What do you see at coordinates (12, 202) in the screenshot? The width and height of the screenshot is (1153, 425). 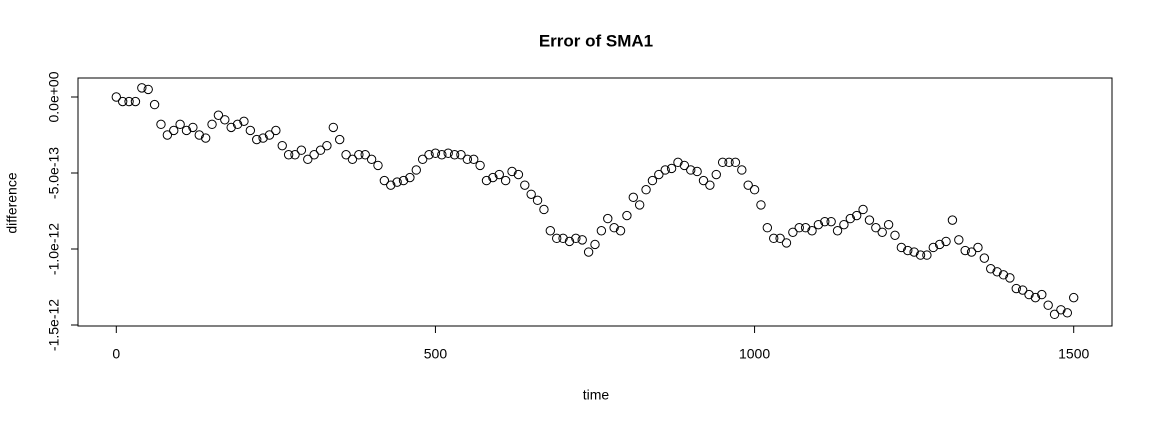 I see `y-axis-label: difference` at bounding box center [12, 202].